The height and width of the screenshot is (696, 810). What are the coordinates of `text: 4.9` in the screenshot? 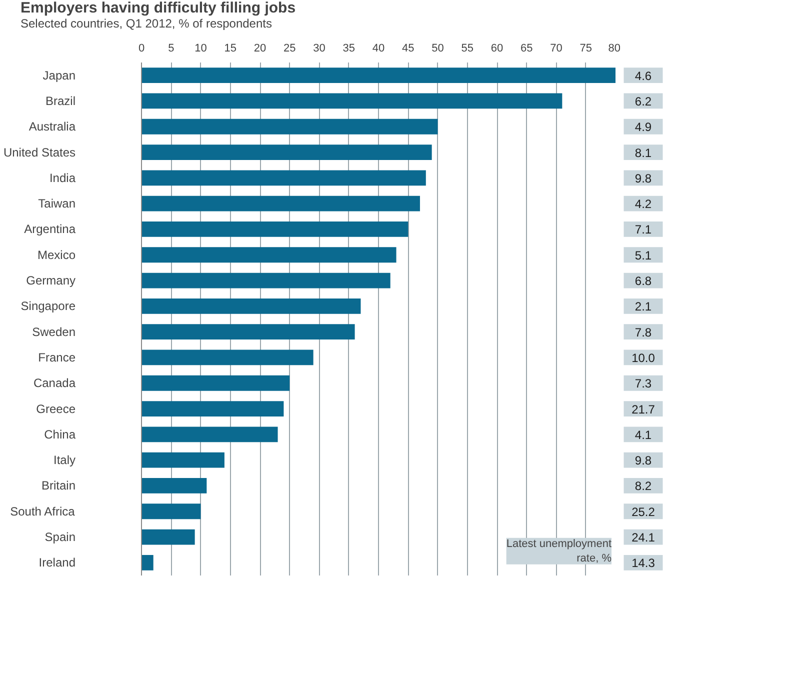 It's located at (643, 127).